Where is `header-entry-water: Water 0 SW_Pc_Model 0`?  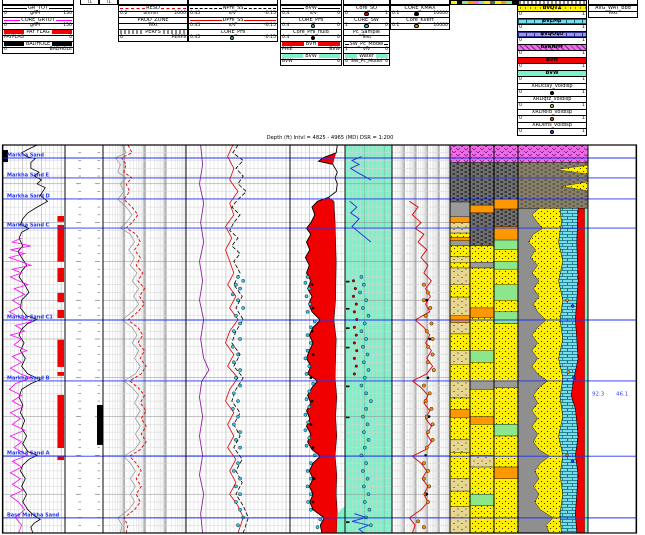
header-entry-water: Water 0 SW_Pc_Model 0 is located at coordinates (366, 59).